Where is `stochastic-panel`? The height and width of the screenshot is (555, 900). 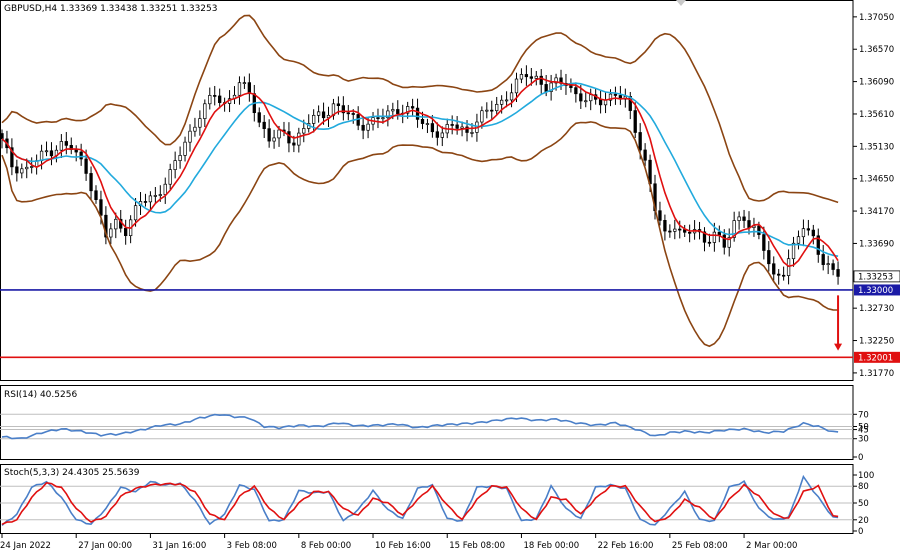 stochastic-panel is located at coordinates (427, 499).